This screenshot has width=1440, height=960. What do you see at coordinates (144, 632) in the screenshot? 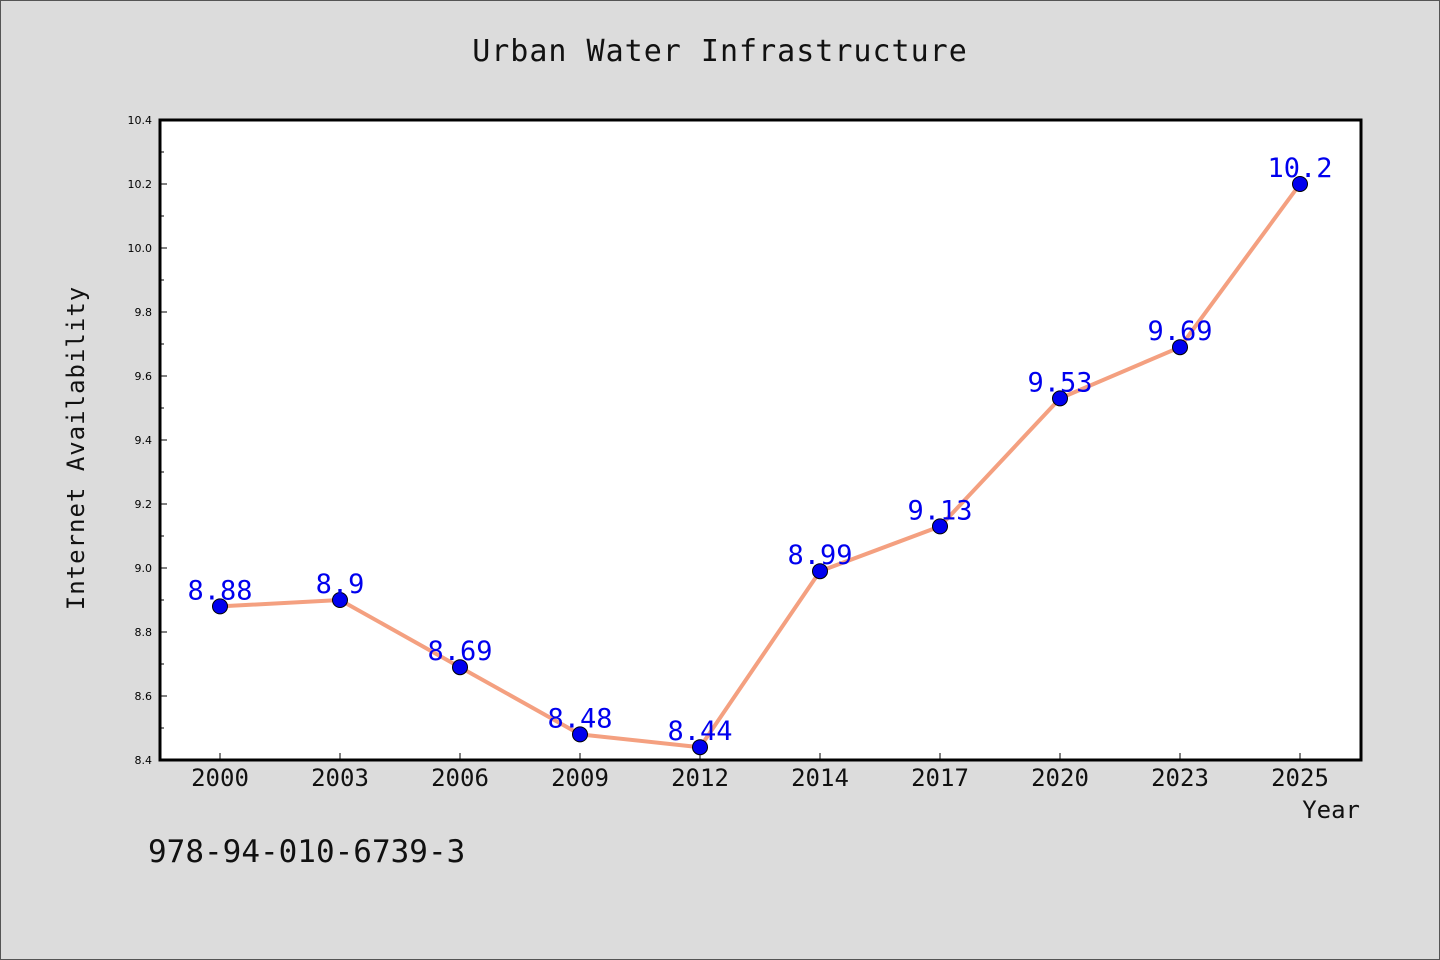
I see `y-tick-label: 8.8` at bounding box center [144, 632].